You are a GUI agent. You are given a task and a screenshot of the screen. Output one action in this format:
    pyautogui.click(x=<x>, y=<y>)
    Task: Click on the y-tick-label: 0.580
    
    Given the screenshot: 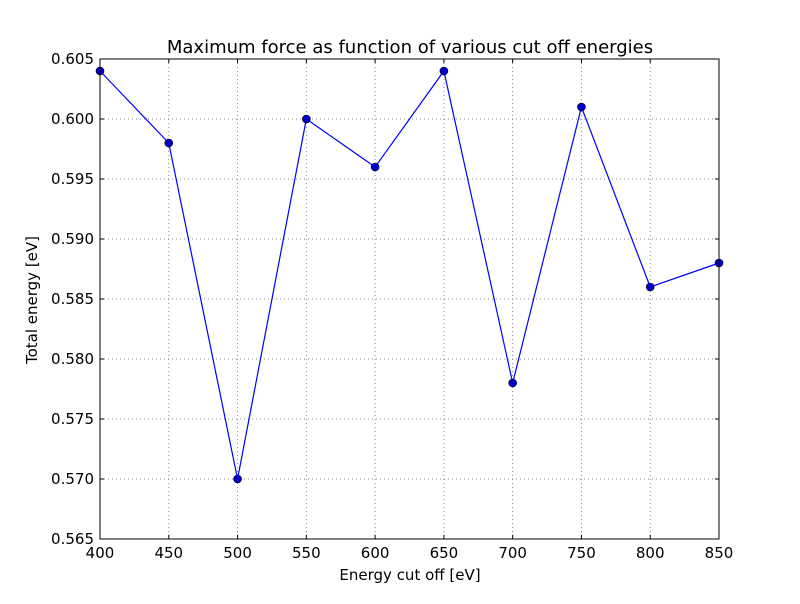 What is the action you would take?
    pyautogui.click(x=72, y=359)
    